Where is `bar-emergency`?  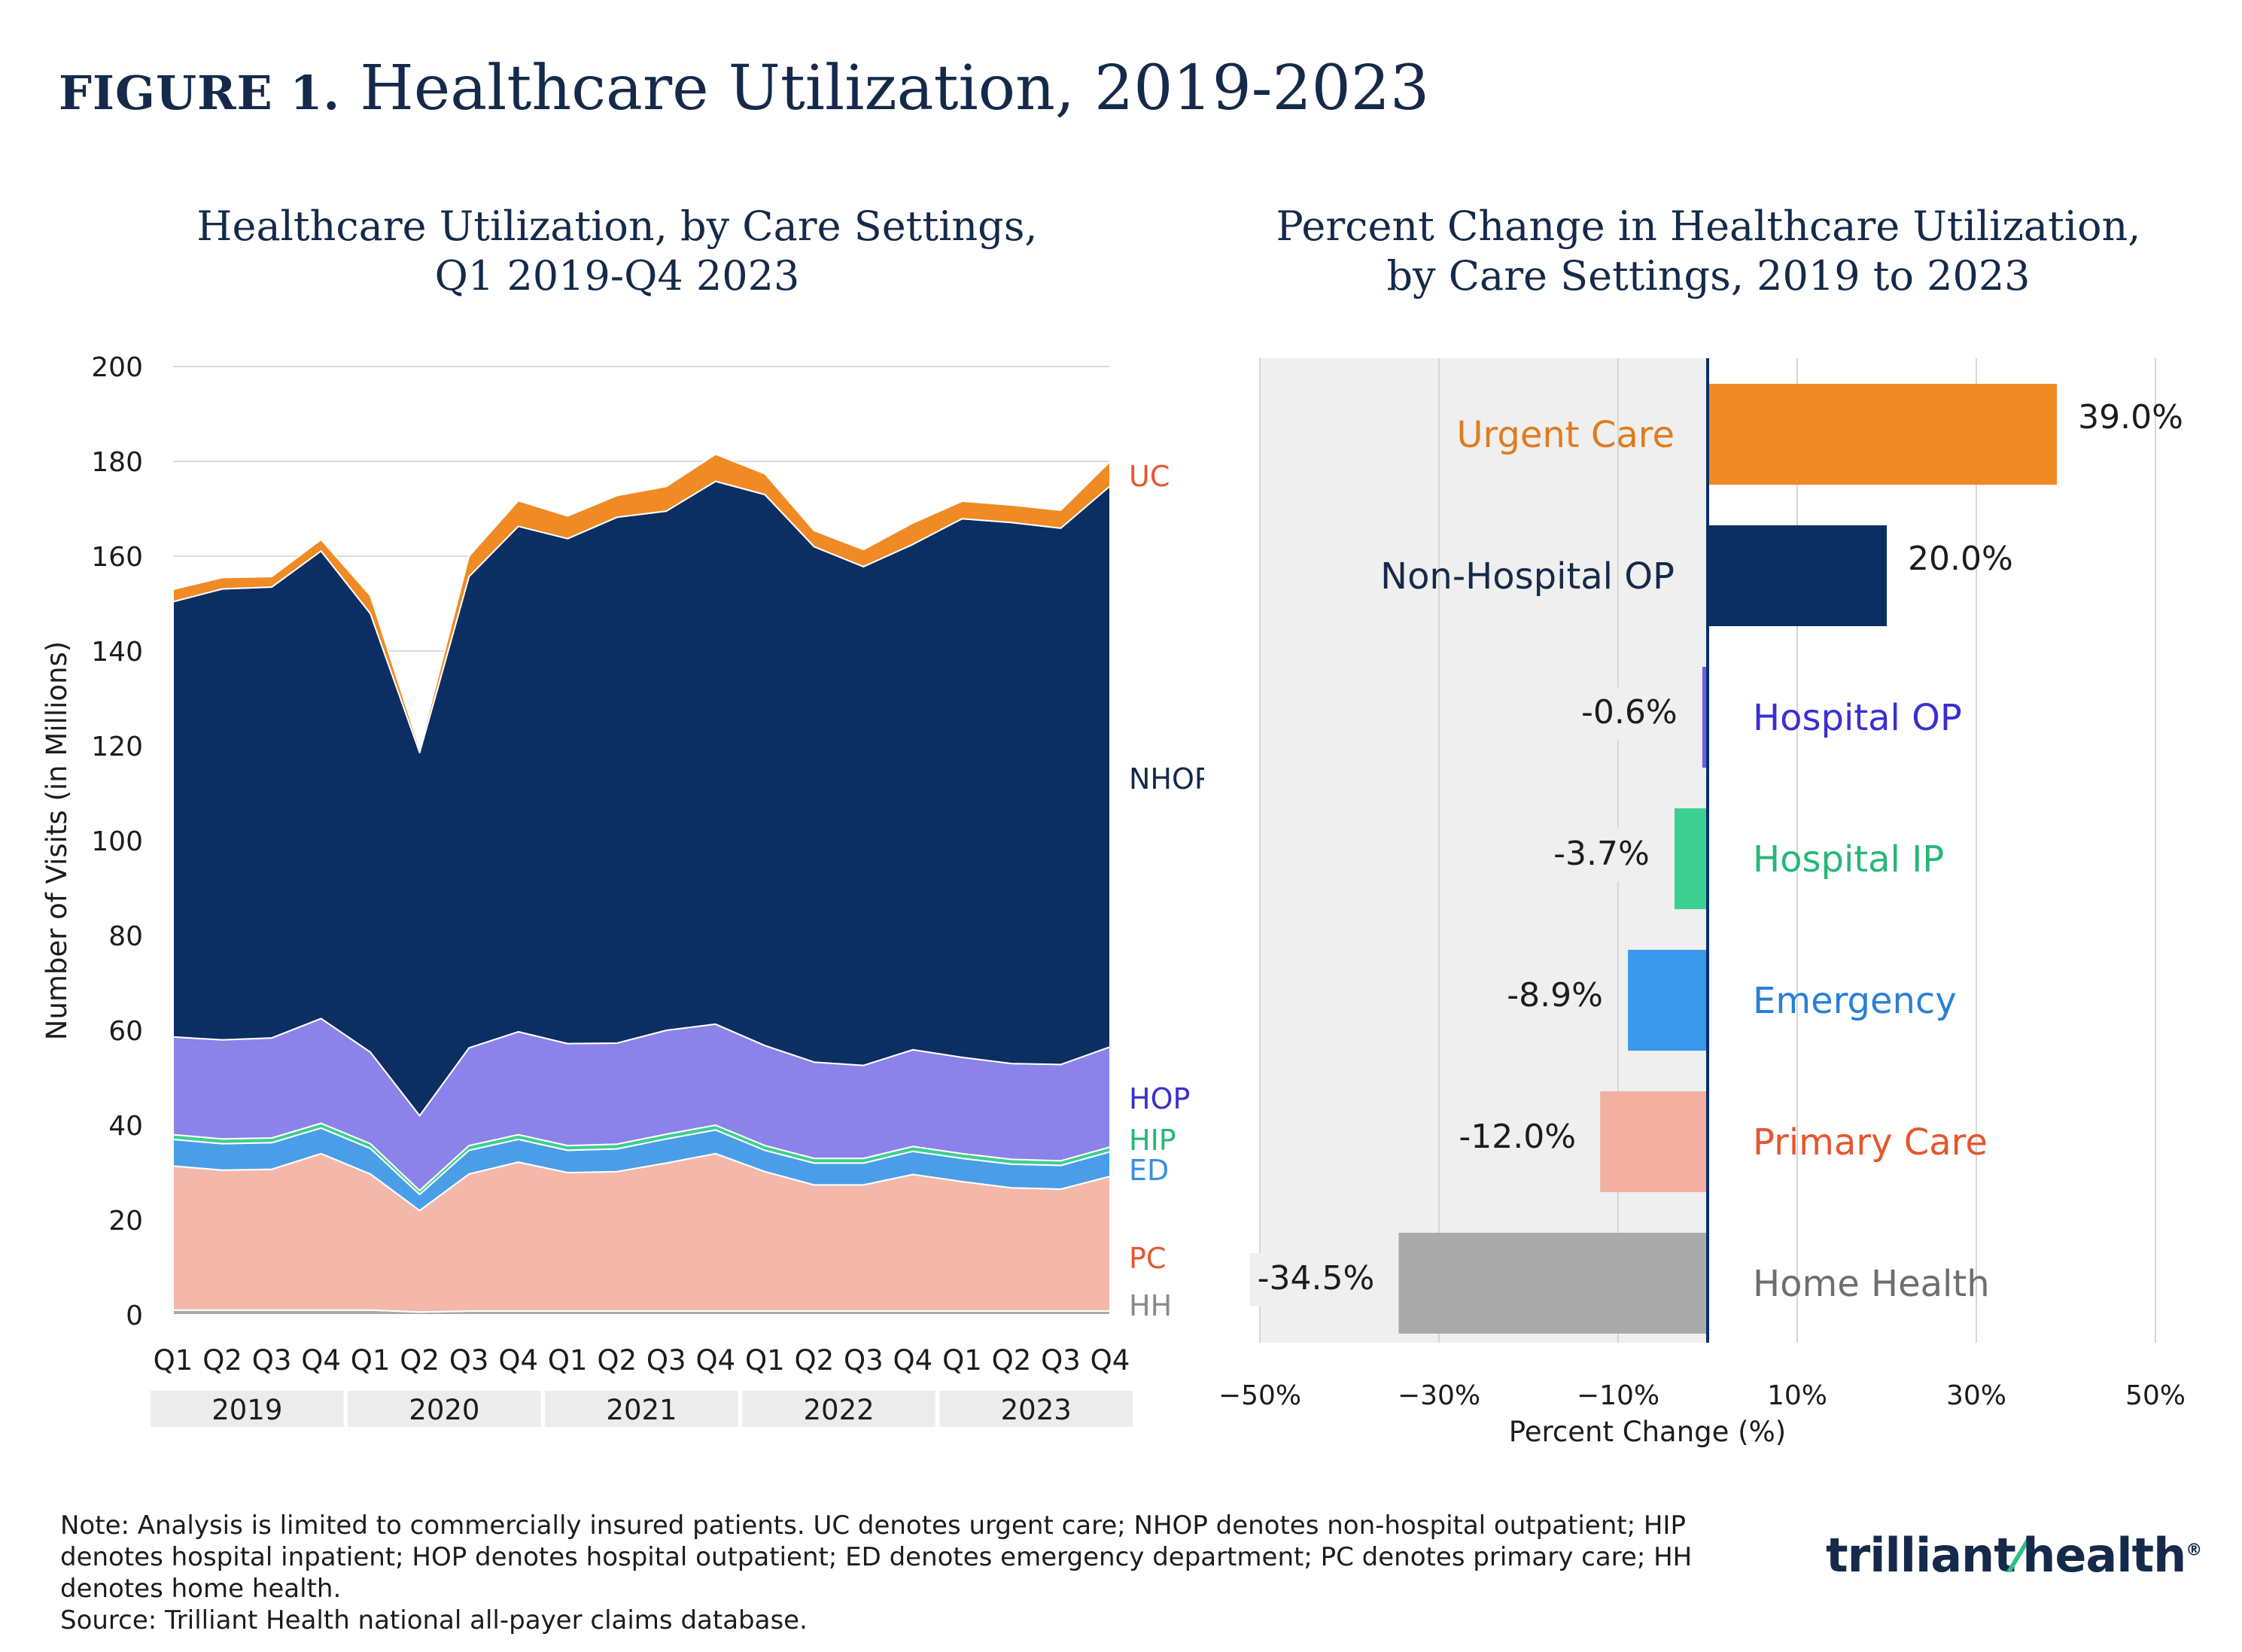 bar-emergency is located at coordinates (1668, 1000).